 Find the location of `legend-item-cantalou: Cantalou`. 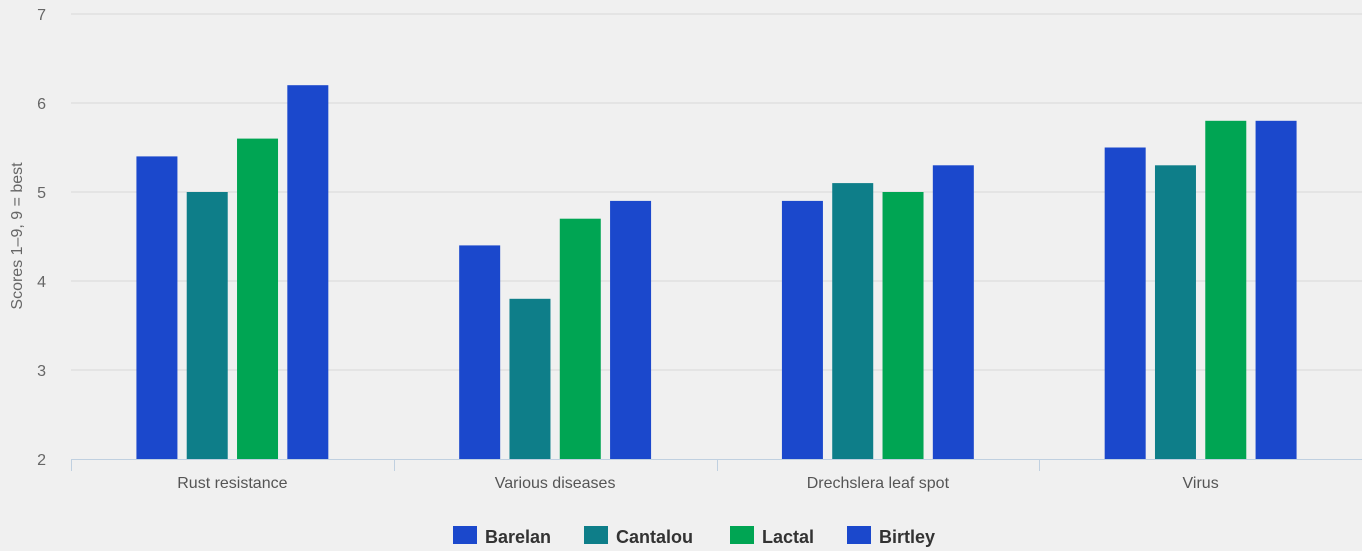

legend-item-cantalou: Cantalou is located at coordinates (638, 536).